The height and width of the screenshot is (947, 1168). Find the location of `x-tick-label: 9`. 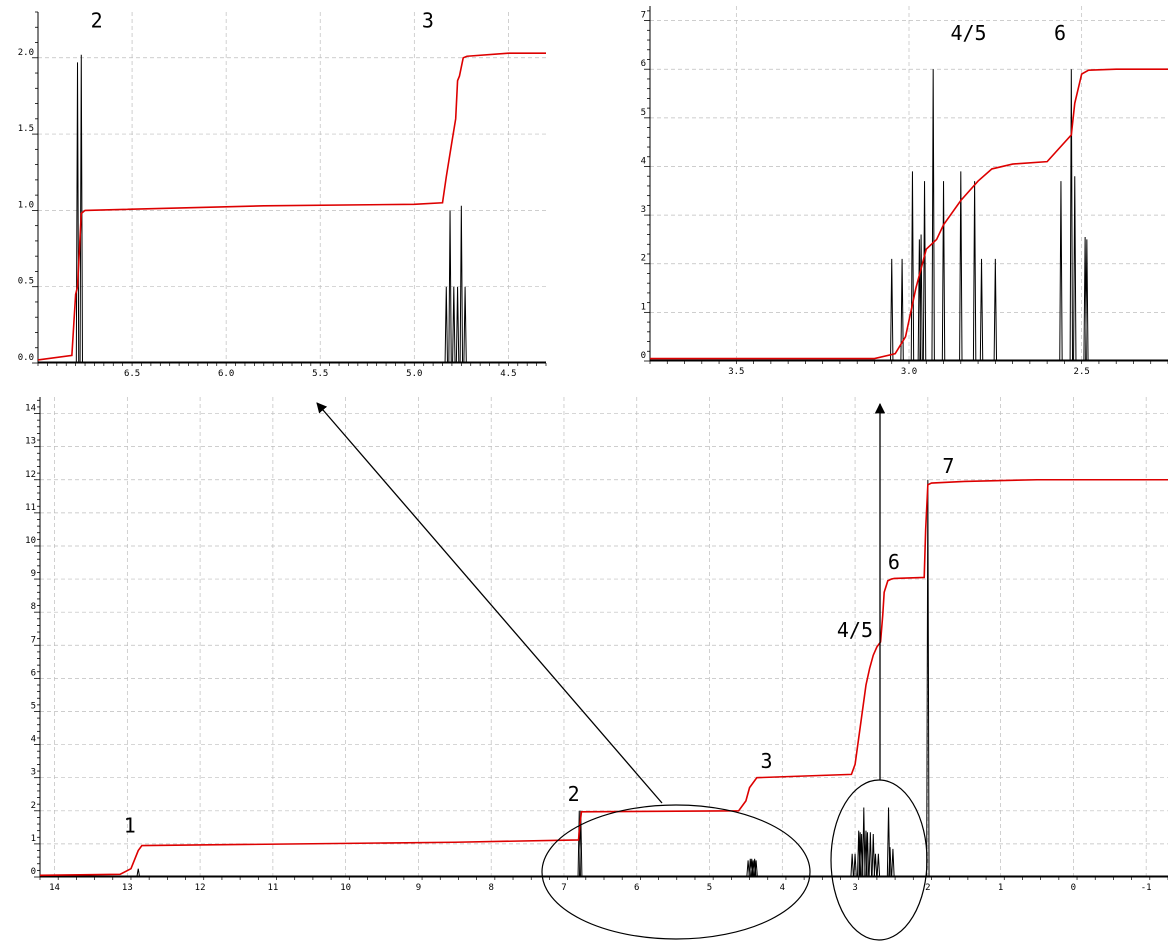

x-tick-label: 9 is located at coordinates (418, 888).